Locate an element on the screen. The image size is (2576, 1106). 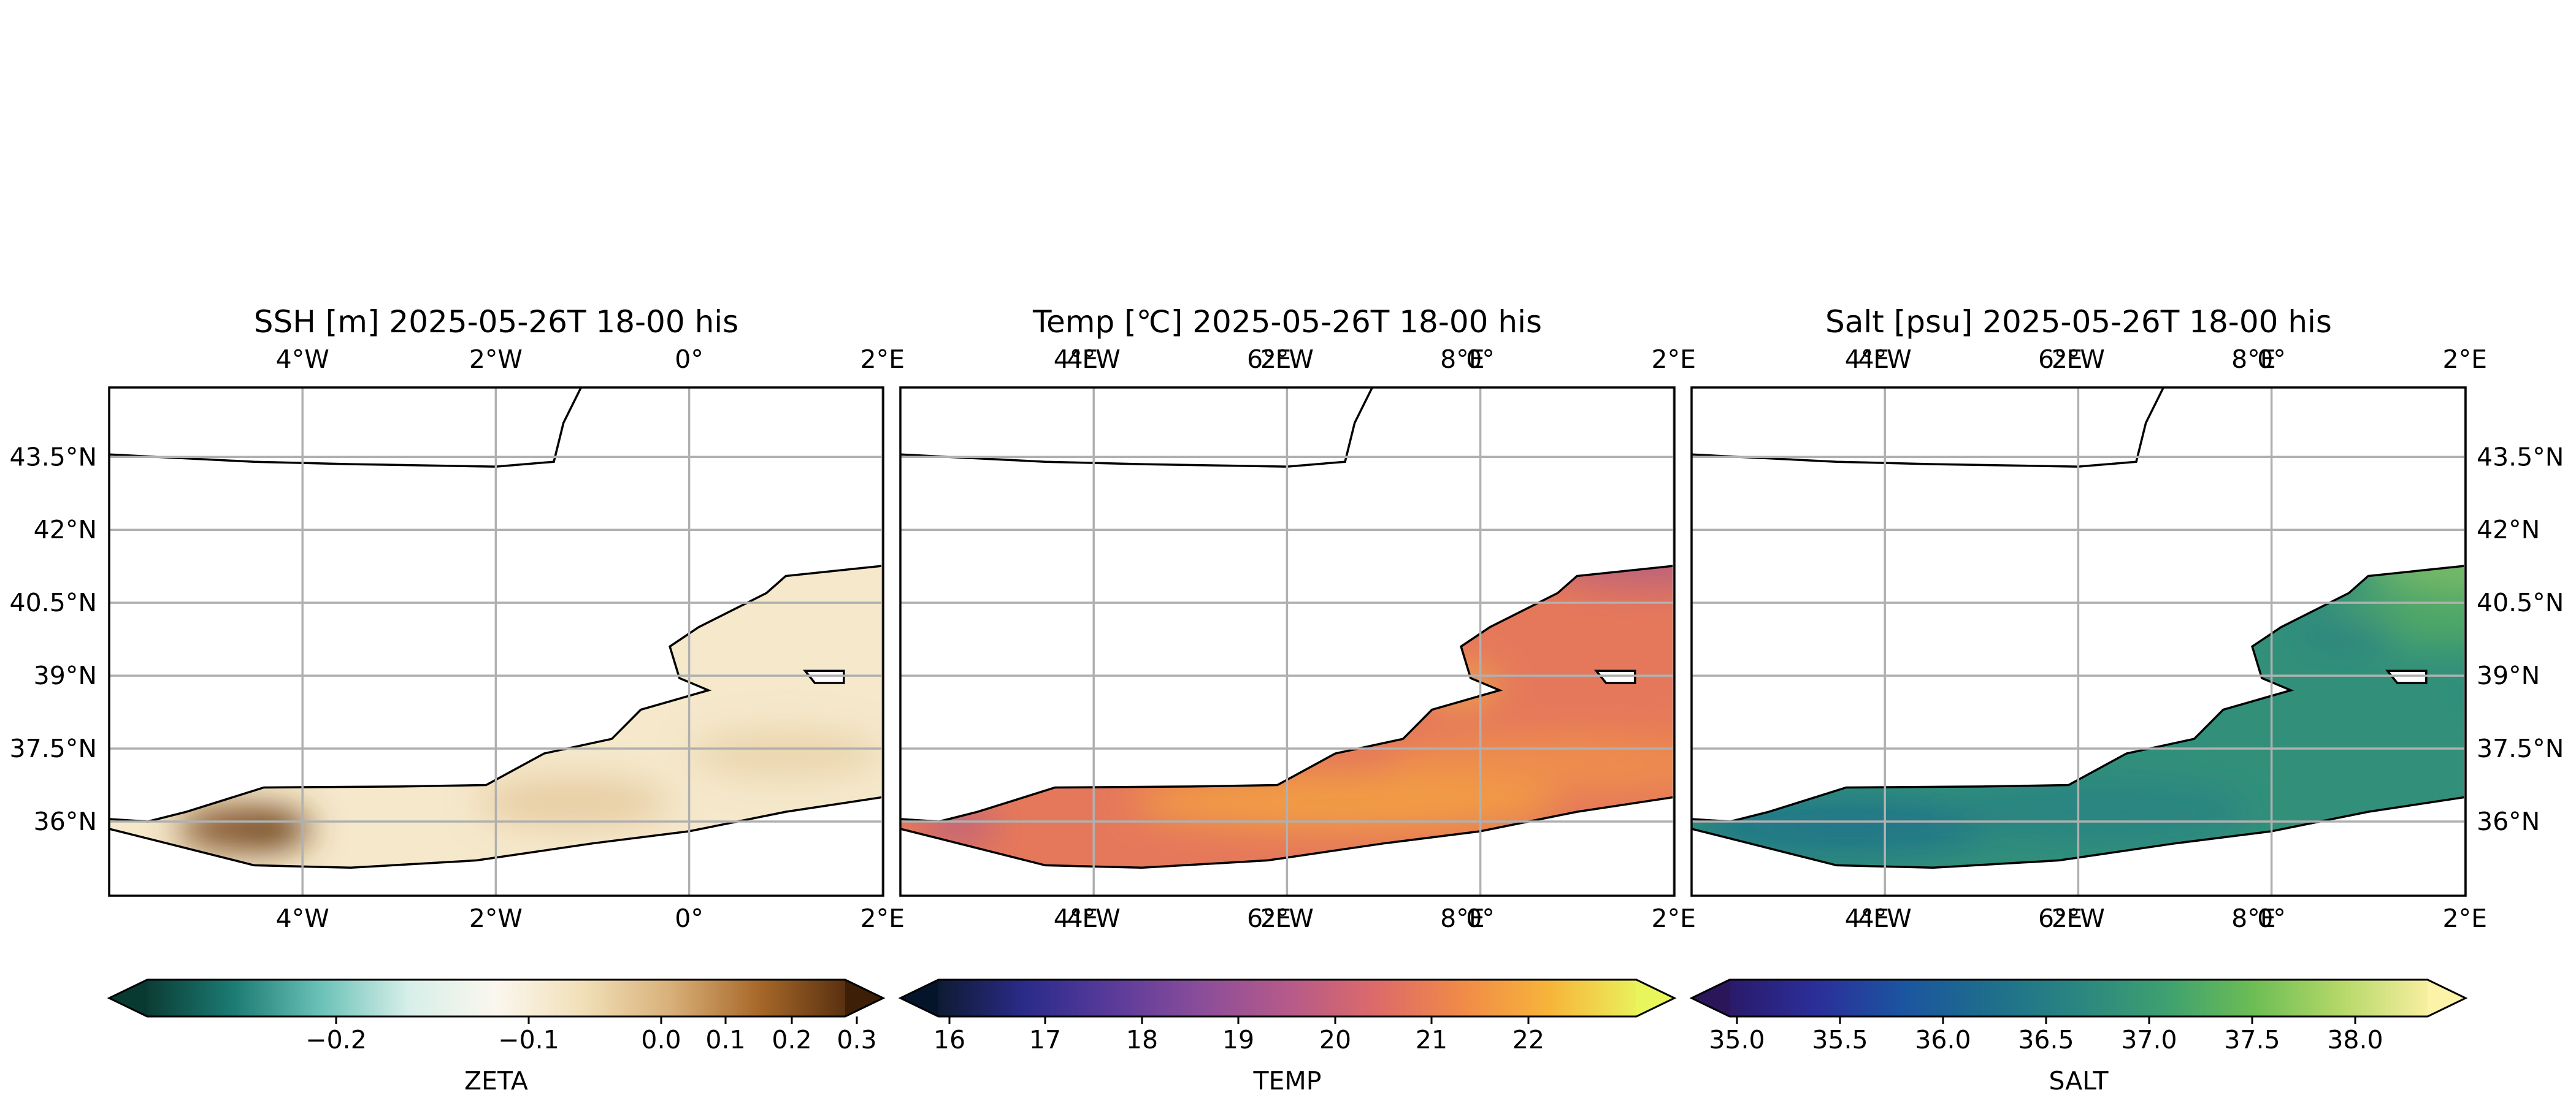
colorbar-tick-label: 17 is located at coordinates (1045, 1040).